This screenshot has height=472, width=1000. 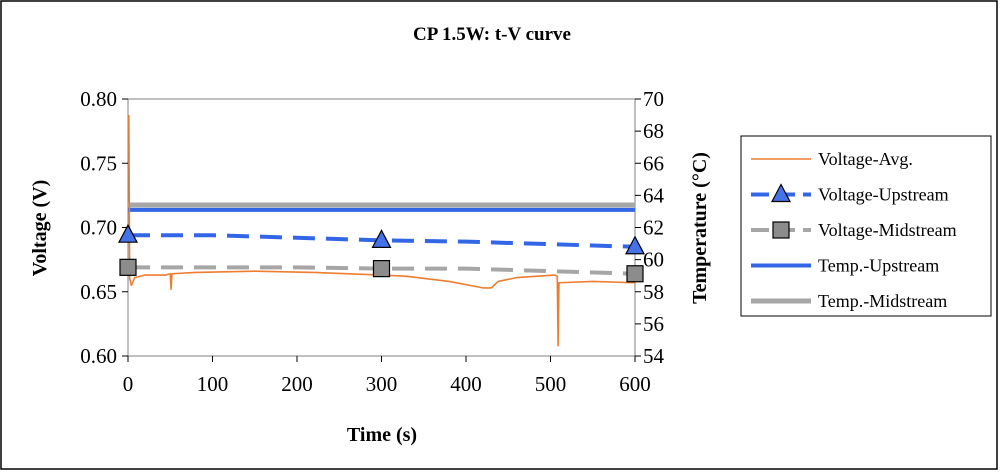 What do you see at coordinates (98, 356) in the screenshot?
I see `y-tick-label: 0.60` at bounding box center [98, 356].